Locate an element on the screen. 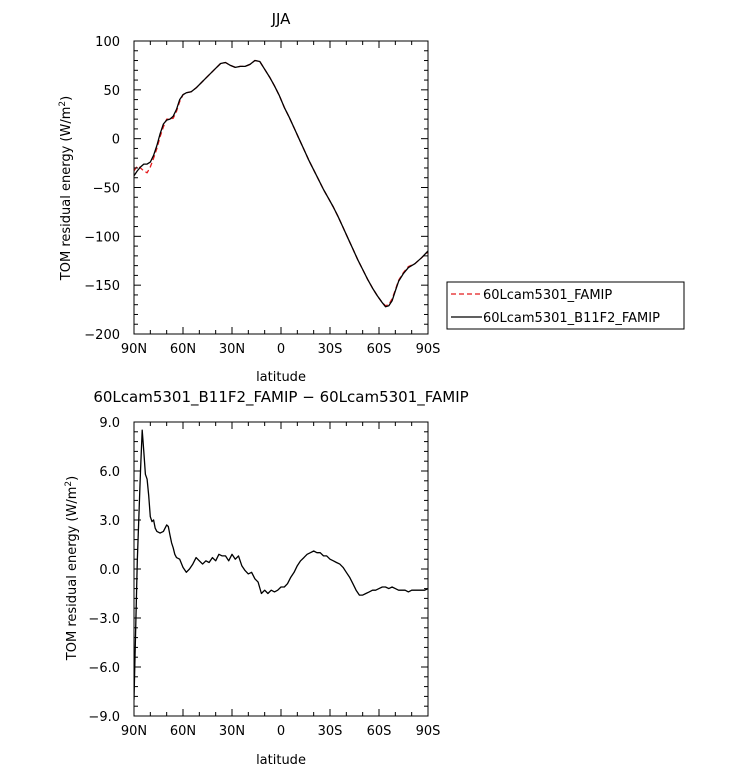  y-tick-label: 0 is located at coordinates (116, 140).